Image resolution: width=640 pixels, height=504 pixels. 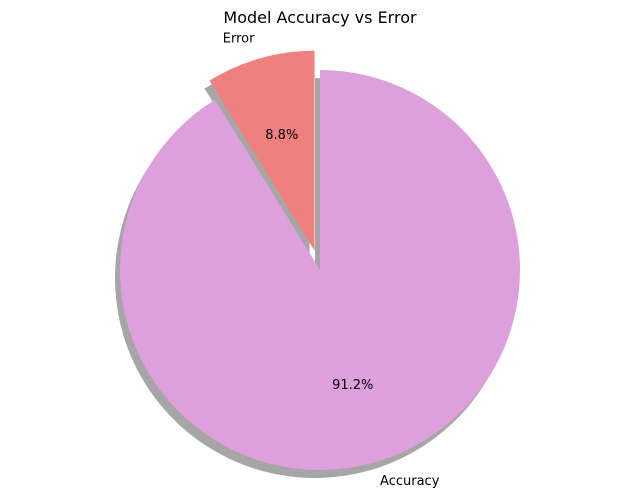 What do you see at coordinates (262, 150) in the screenshot?
I see `slice-error` at bounding box center [262, 150].